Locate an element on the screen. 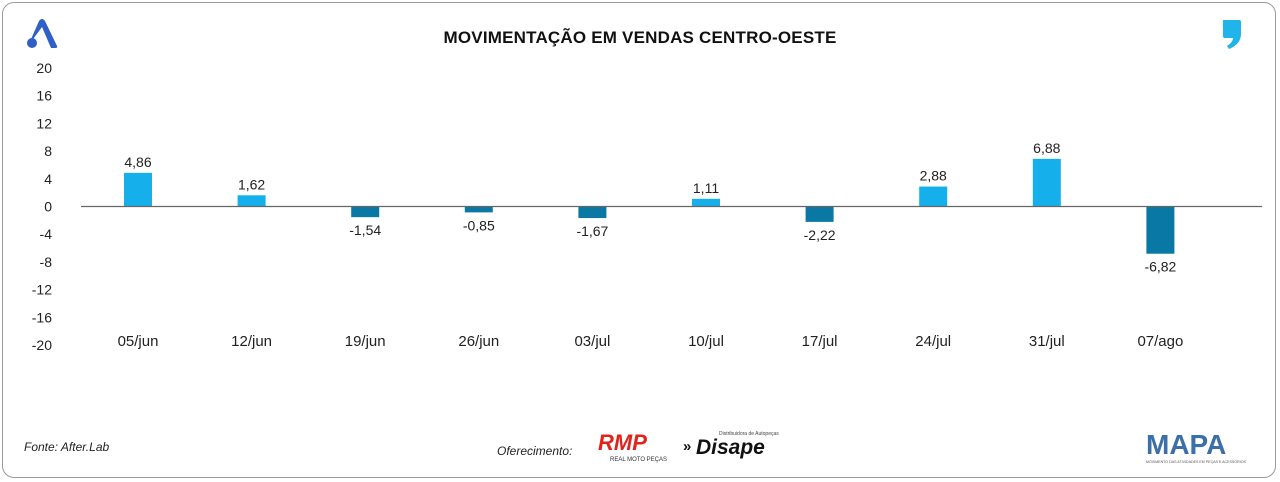 The width and height of the screenshot is (1280, 482). source-note: Fonte: After.Lab is located at coordinates (67, 447).